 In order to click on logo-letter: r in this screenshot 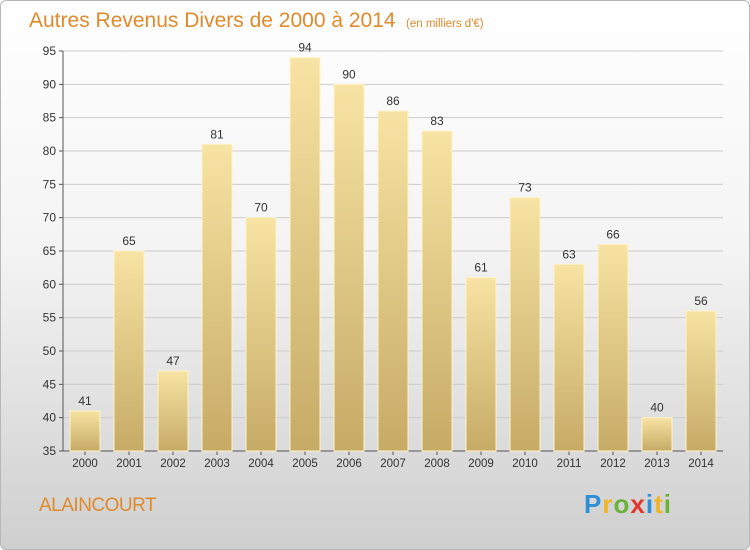, I will do `click(608, 504)`.